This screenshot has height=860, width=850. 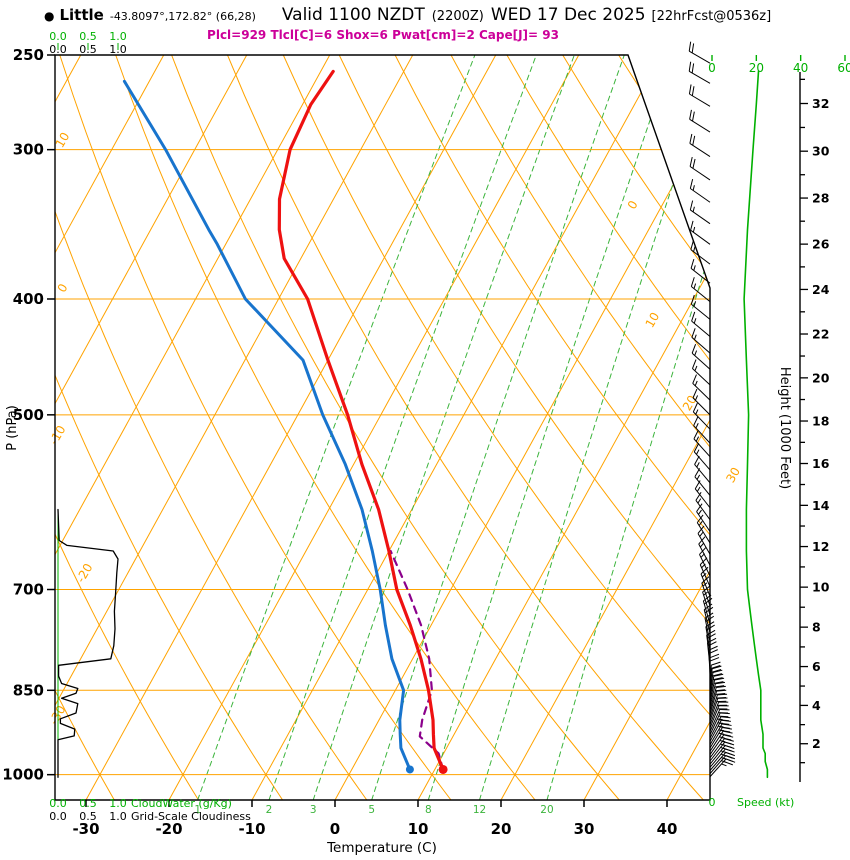 What do you see at coordinates (816, 743) in the screenshot?
I see `height-tick-label: 2` at bounding box center [816, 743].